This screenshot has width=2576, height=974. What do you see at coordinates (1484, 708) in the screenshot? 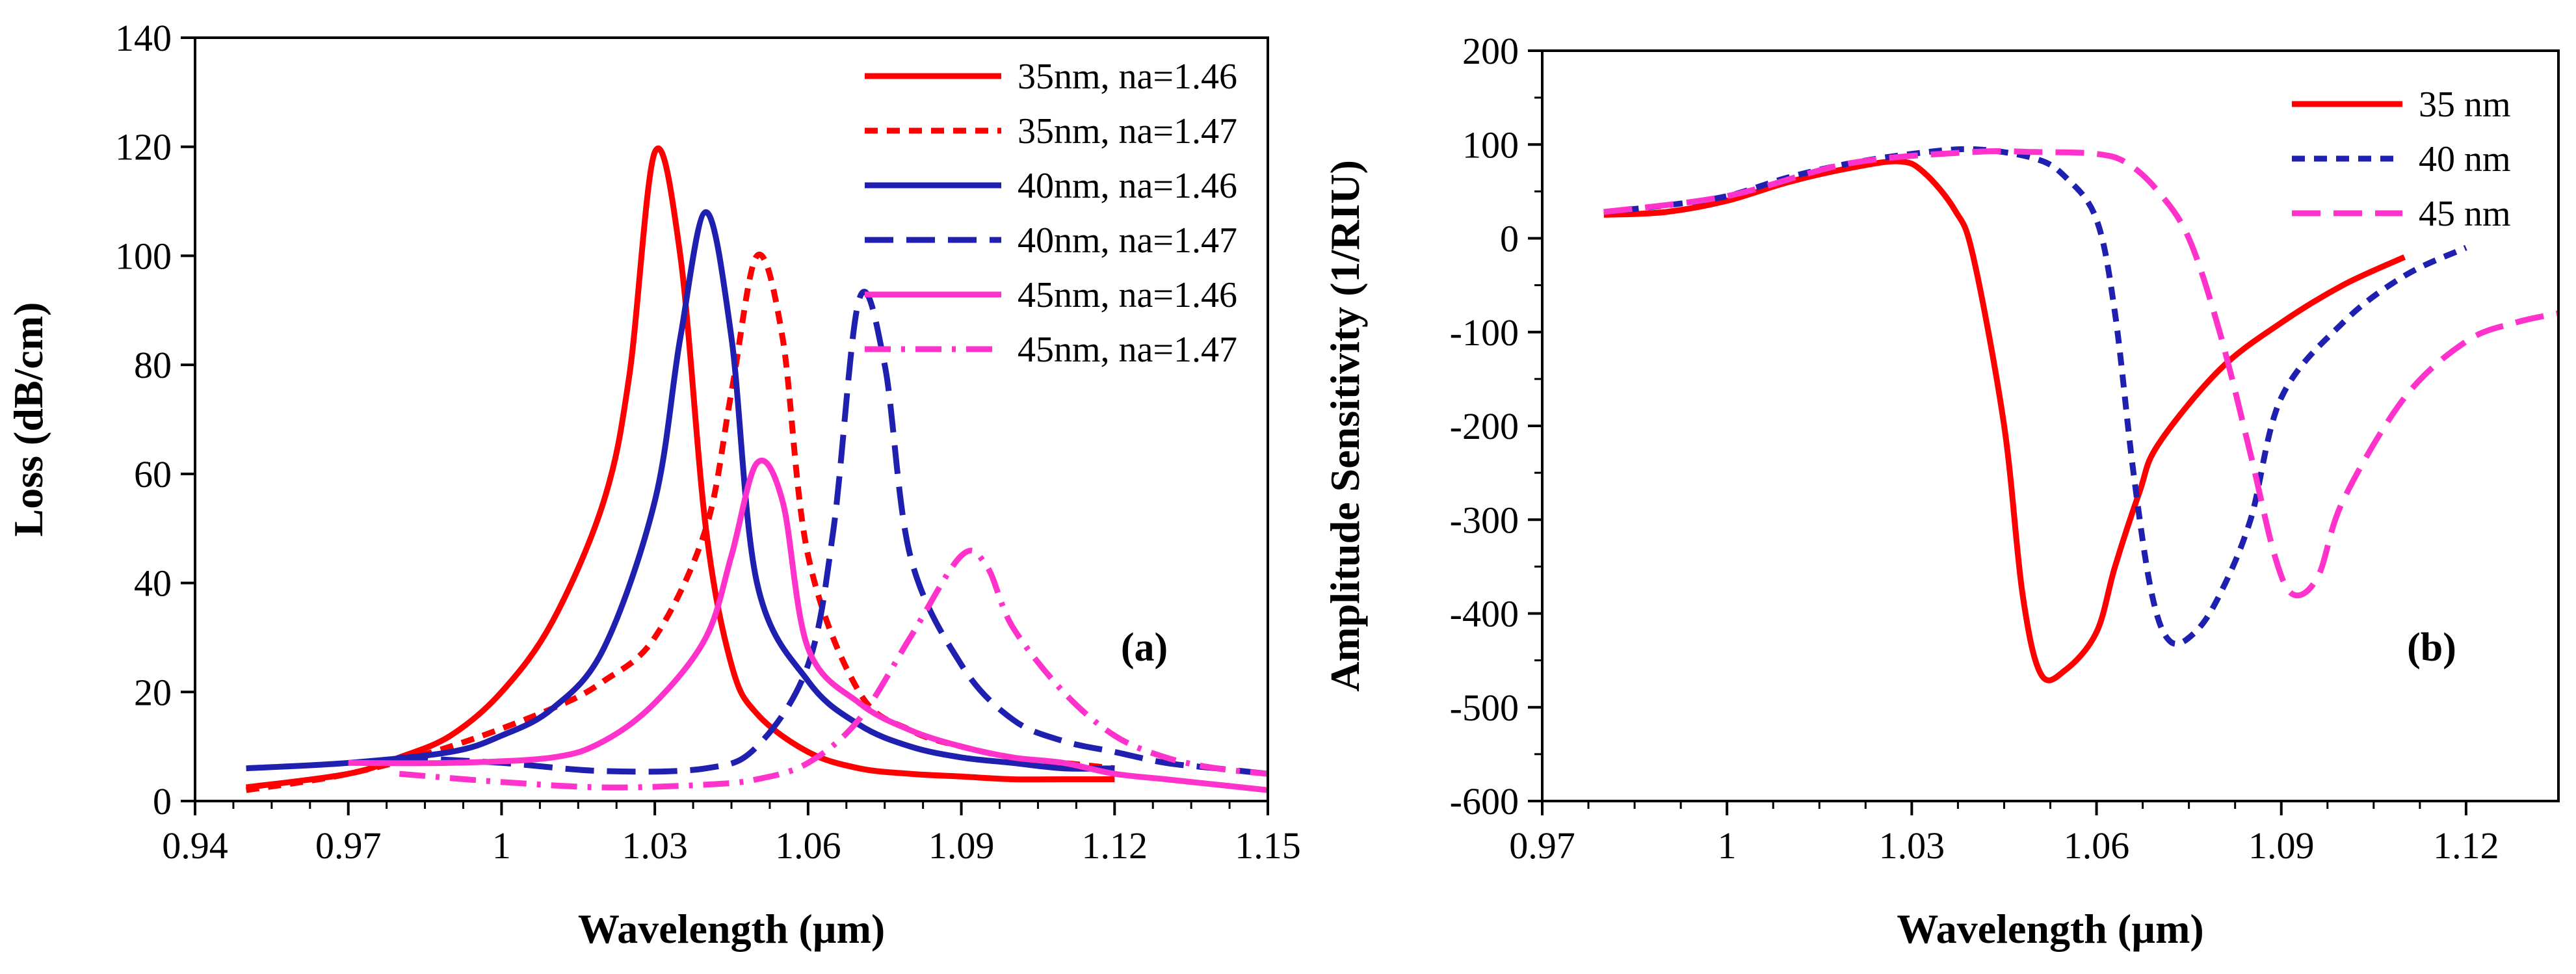
I see `y-tick-label: -500` at bounding box center [1484, 708].